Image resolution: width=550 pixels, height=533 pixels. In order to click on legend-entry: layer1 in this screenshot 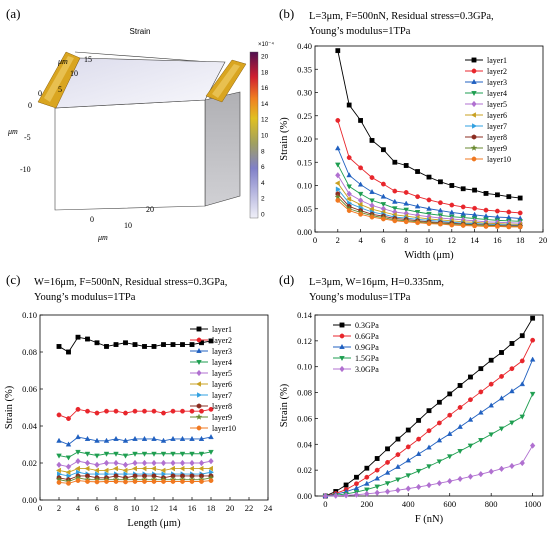, I will do `click(211, 329)`.